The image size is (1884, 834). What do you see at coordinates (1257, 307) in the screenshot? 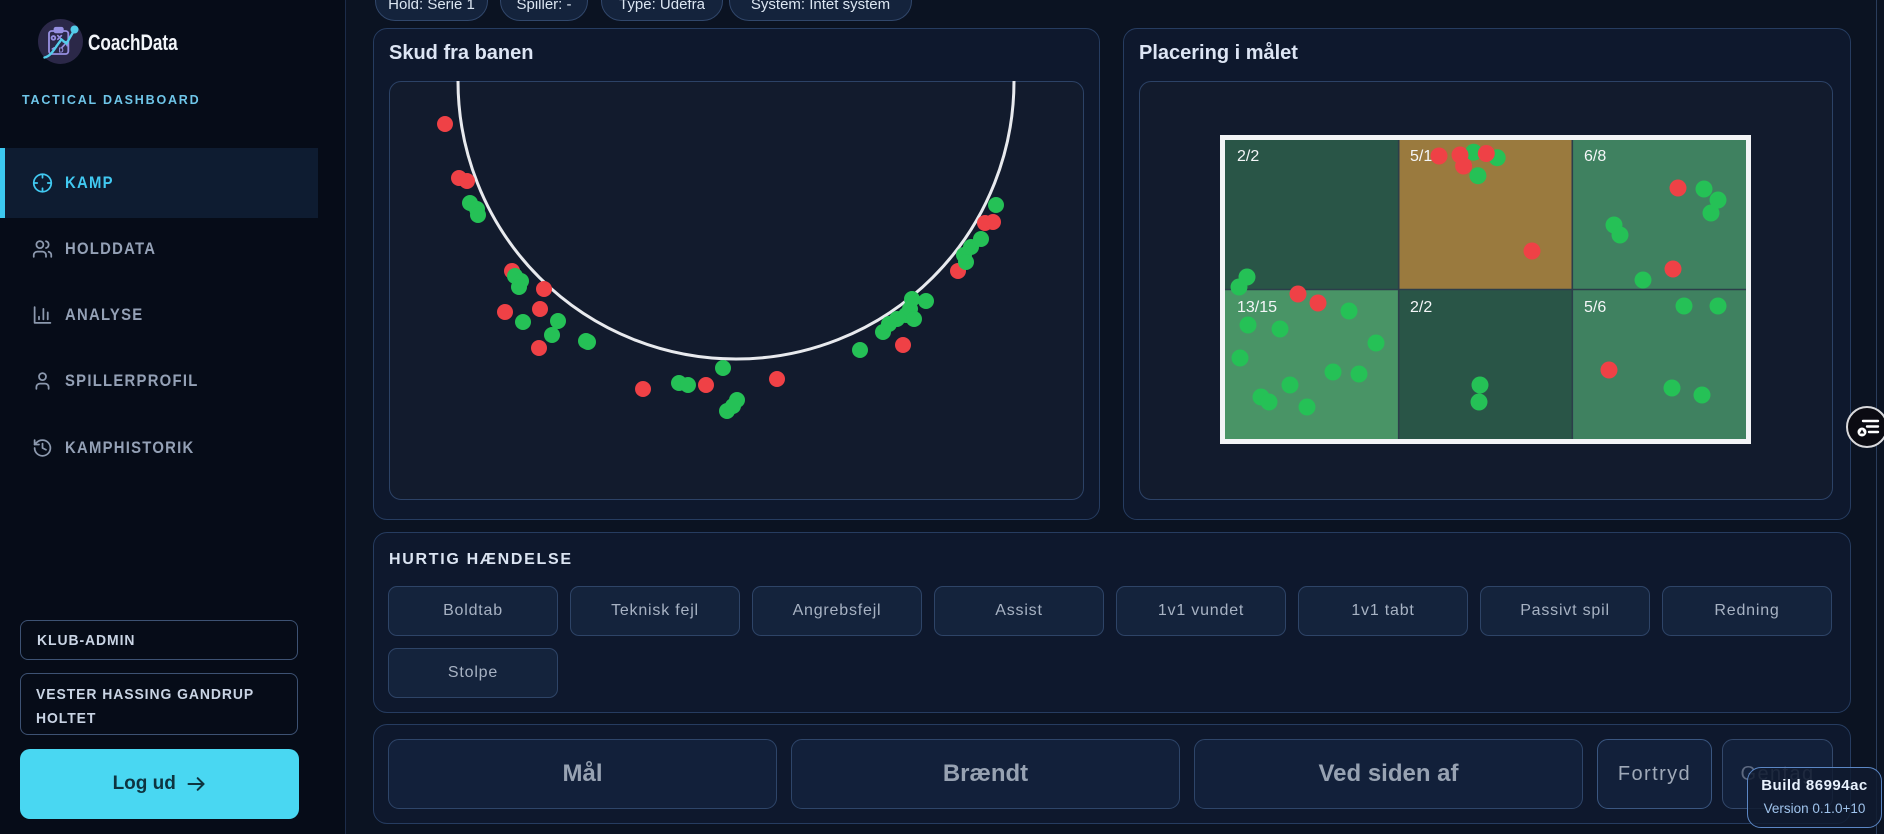
I see `svg-text: 13/15` at bounding box center [1257, 307].